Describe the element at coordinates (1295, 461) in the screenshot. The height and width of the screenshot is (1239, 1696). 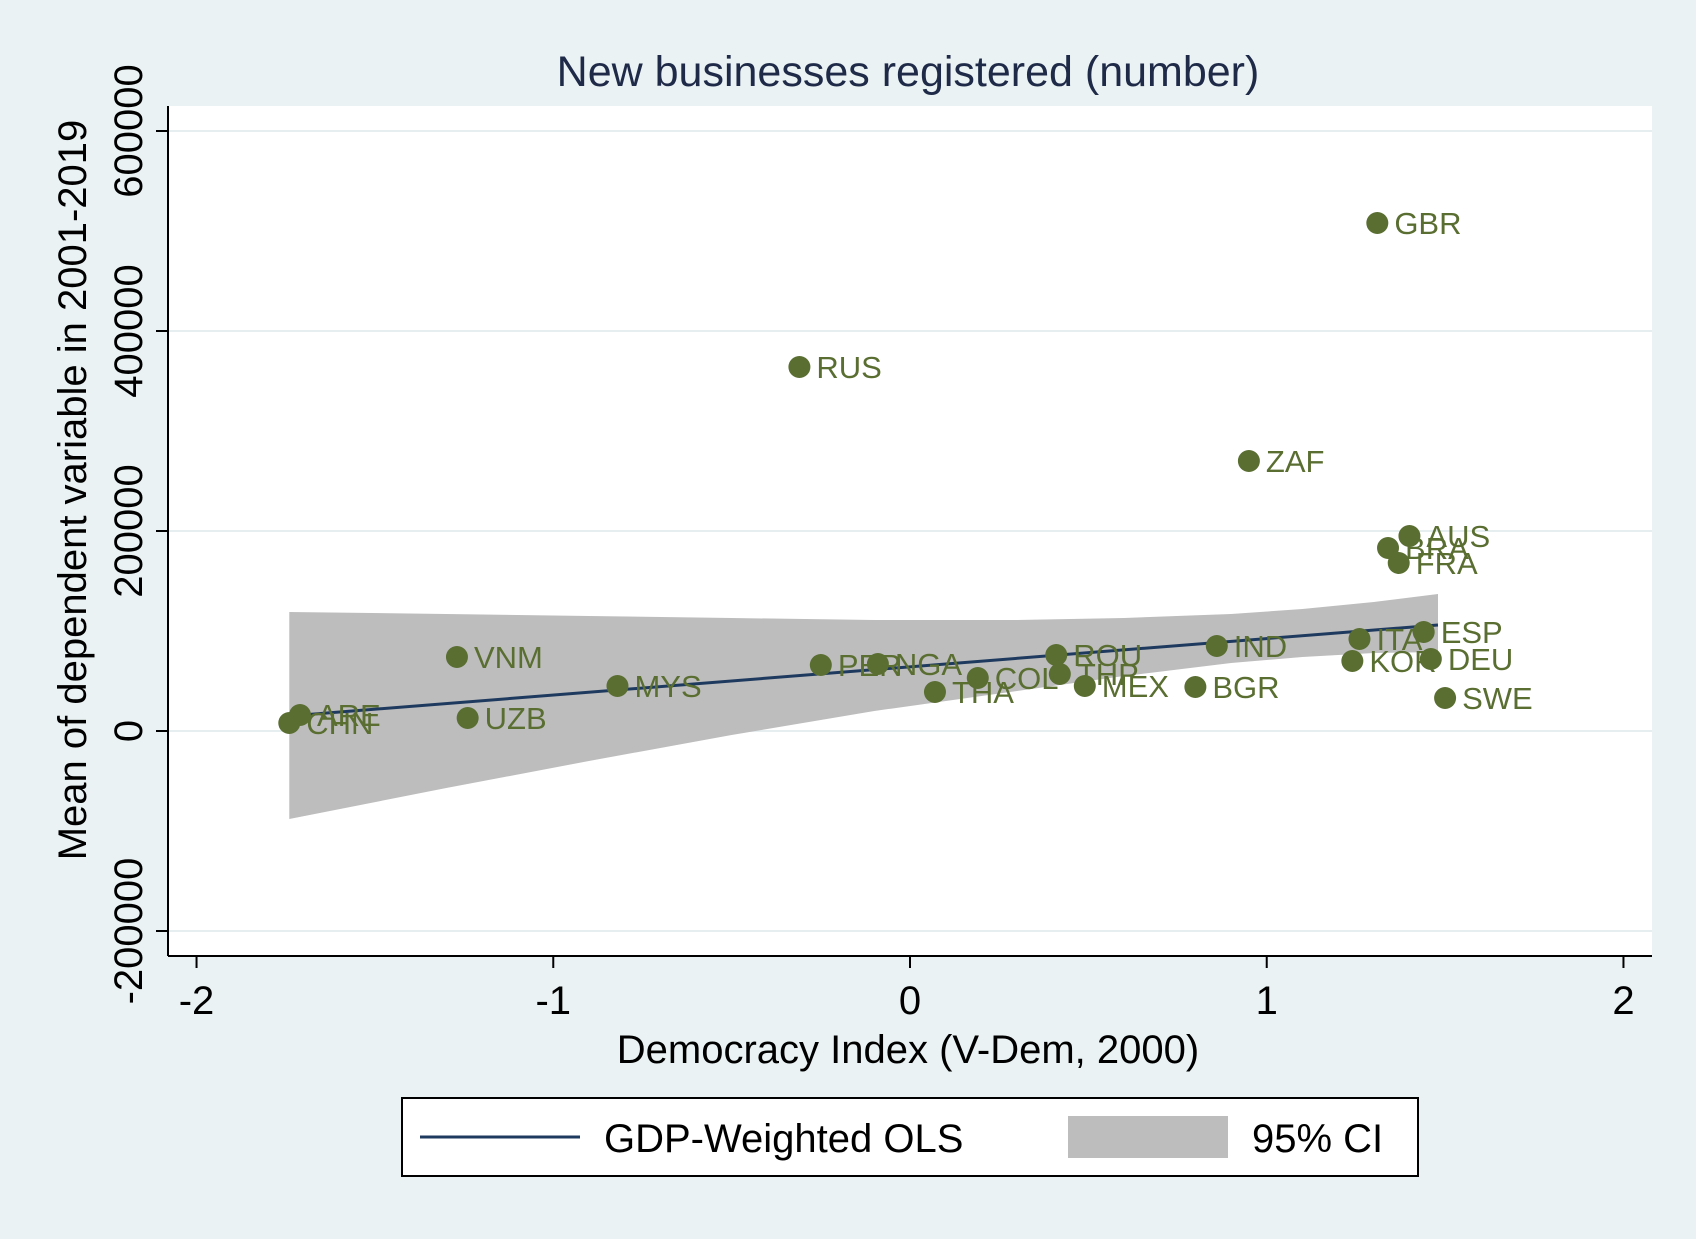
I see `data-point-label: ZAF` at that location.